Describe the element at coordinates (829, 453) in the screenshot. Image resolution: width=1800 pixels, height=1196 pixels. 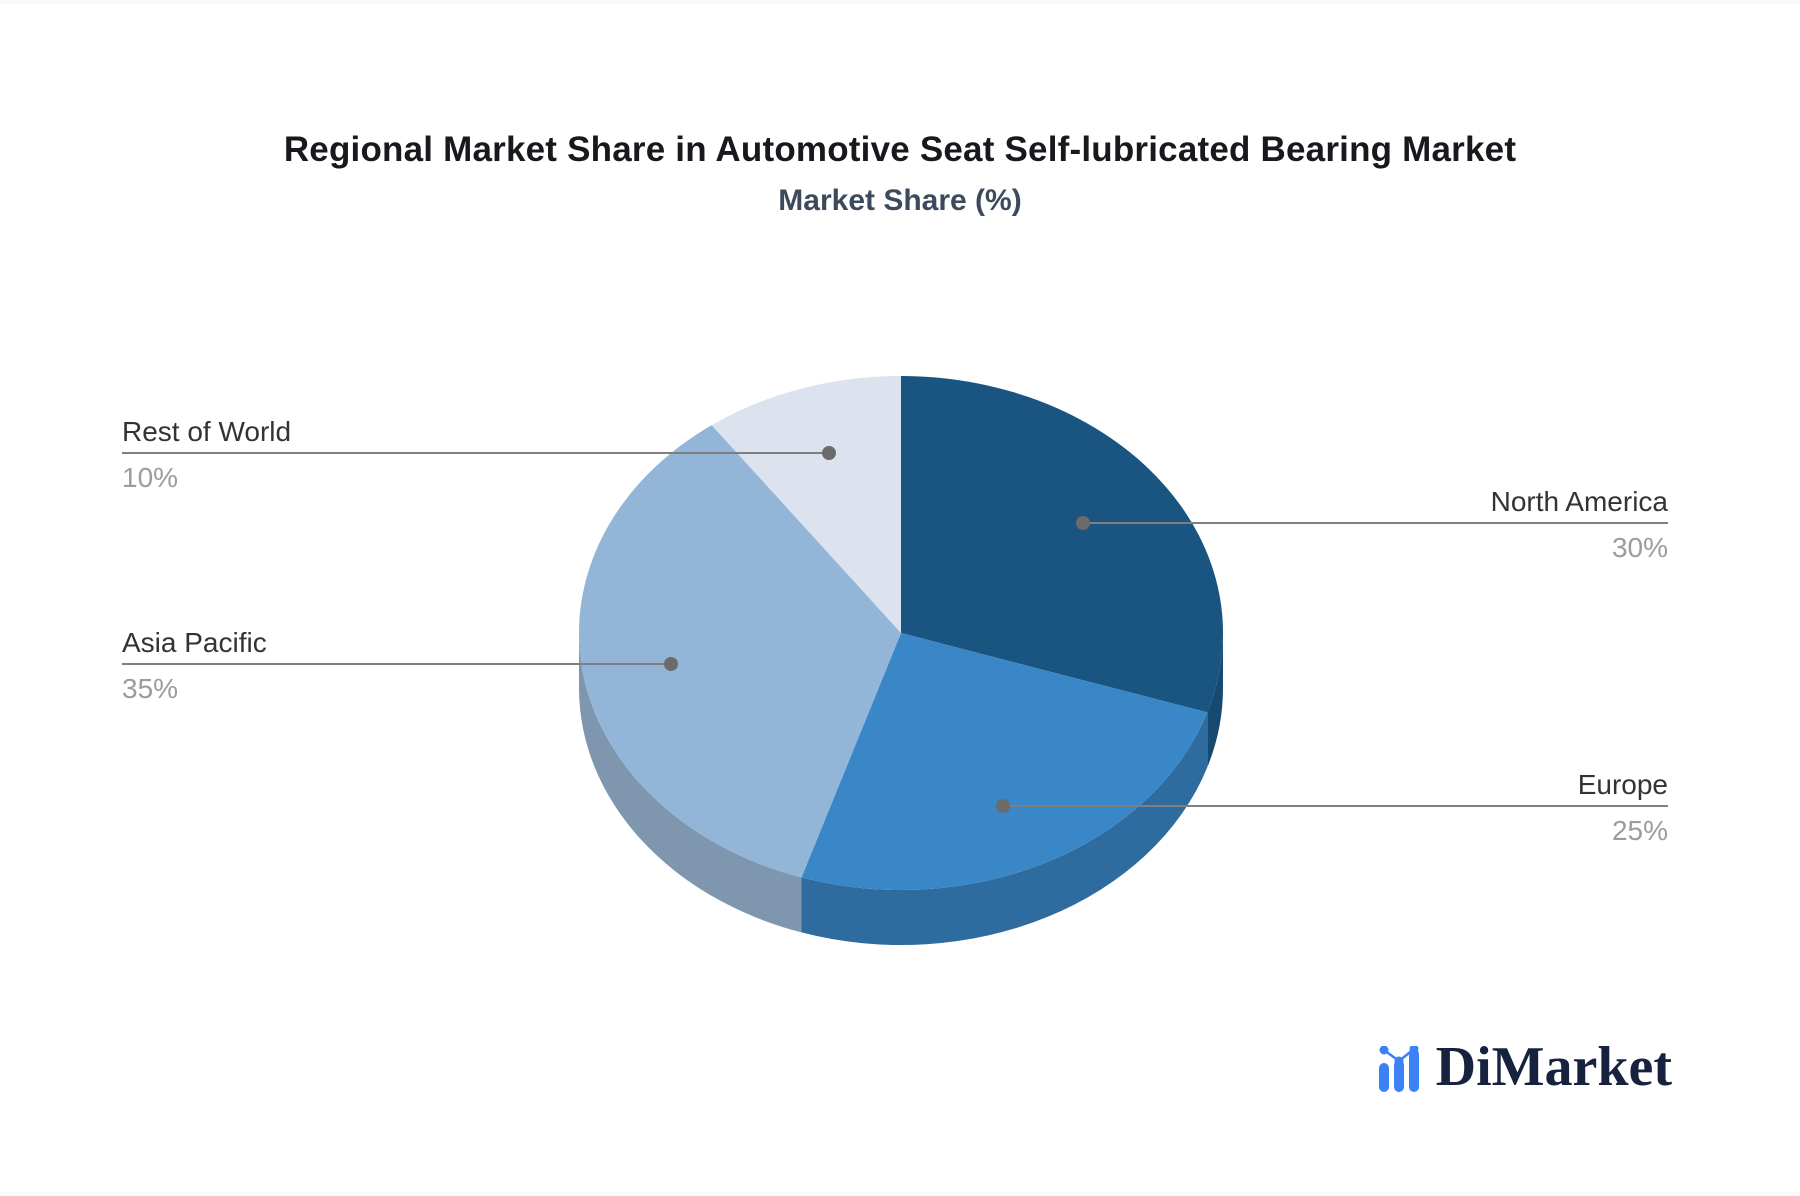
I see `label-connector-dot-rest-of-world` at that location.